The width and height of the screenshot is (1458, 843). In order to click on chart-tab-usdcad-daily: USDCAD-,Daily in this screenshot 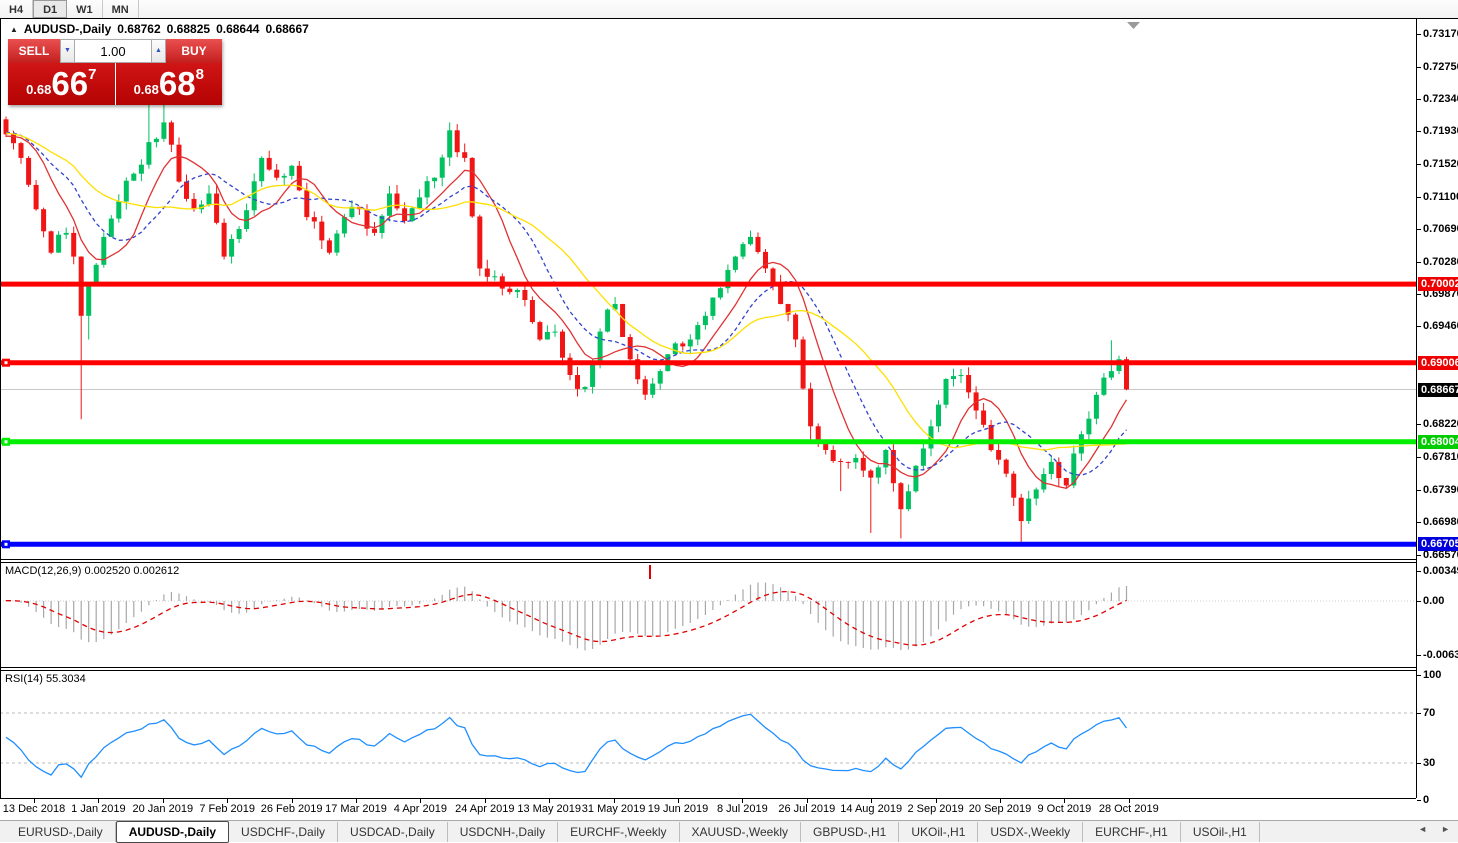, I will do `click(393, 831)`.